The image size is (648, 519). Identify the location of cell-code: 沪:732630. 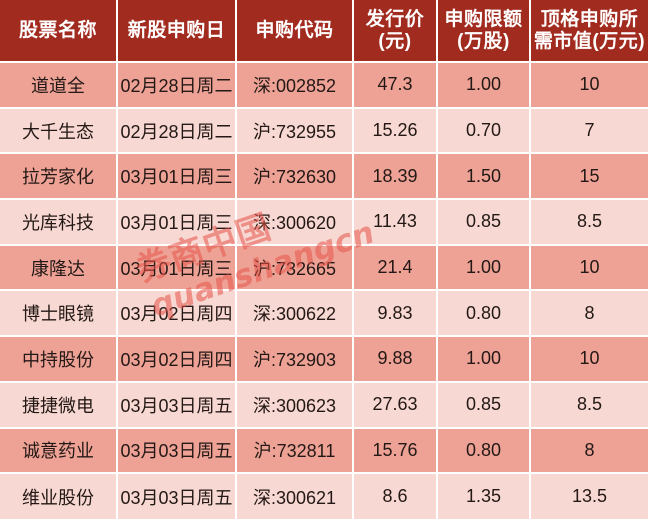
(295, 177).